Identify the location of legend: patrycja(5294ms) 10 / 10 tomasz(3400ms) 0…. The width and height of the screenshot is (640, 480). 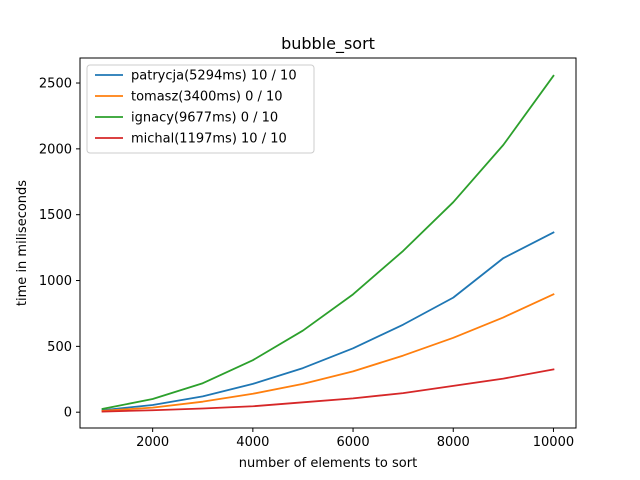
(200, 109).